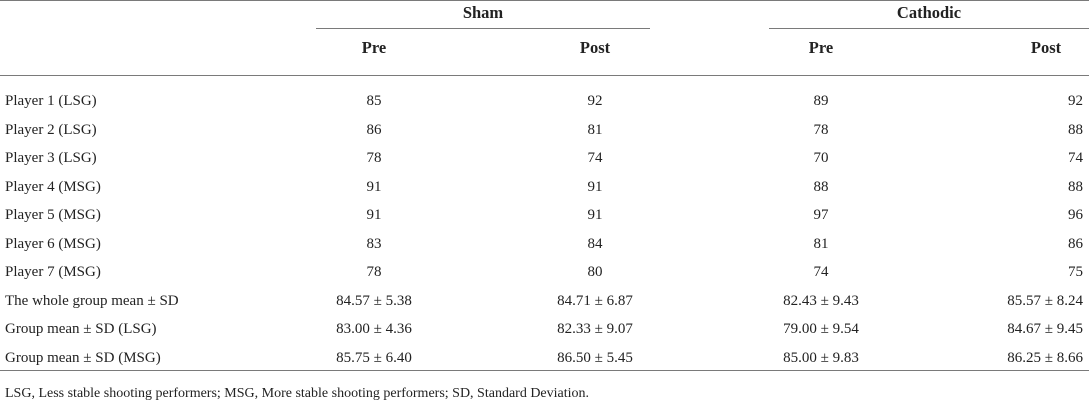  I want to click on table-cell: 84.71 ± 6.87, so click(595, 301).